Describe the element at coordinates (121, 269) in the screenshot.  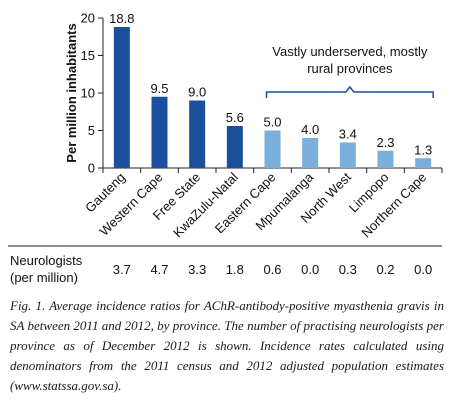
I see `neurologists-value: 3.7` at that location.